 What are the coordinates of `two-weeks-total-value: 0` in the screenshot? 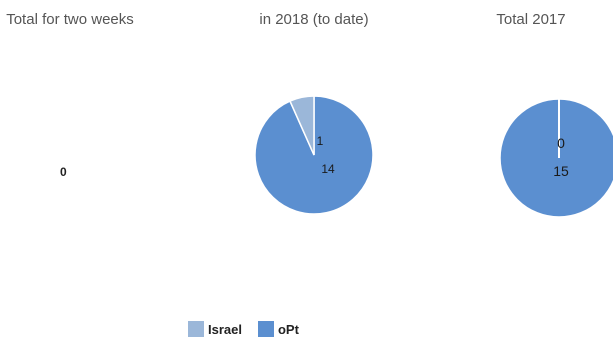 It's located at (63, 172).